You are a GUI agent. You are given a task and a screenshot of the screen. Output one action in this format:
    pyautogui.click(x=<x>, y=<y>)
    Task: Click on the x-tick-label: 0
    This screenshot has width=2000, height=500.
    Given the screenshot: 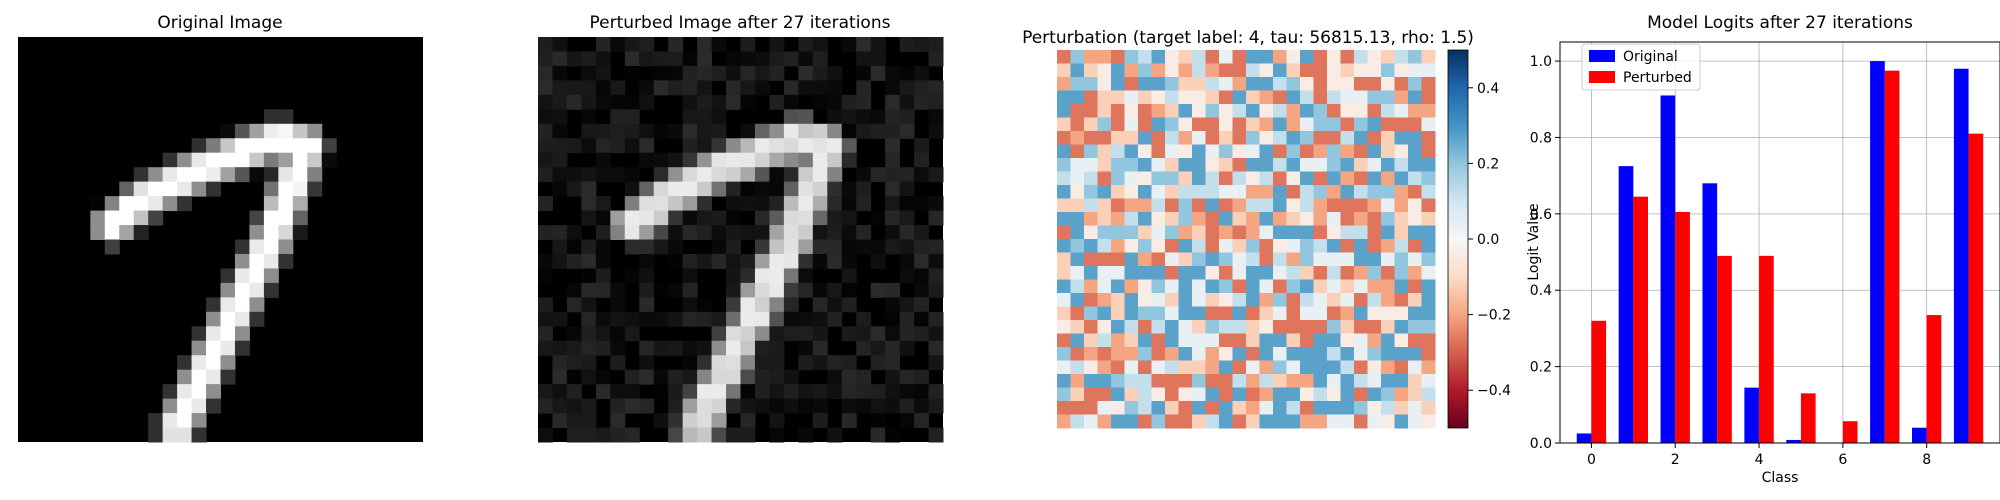 What is the action you would take?
    pyautogui.click(x=1591, y=460)
    